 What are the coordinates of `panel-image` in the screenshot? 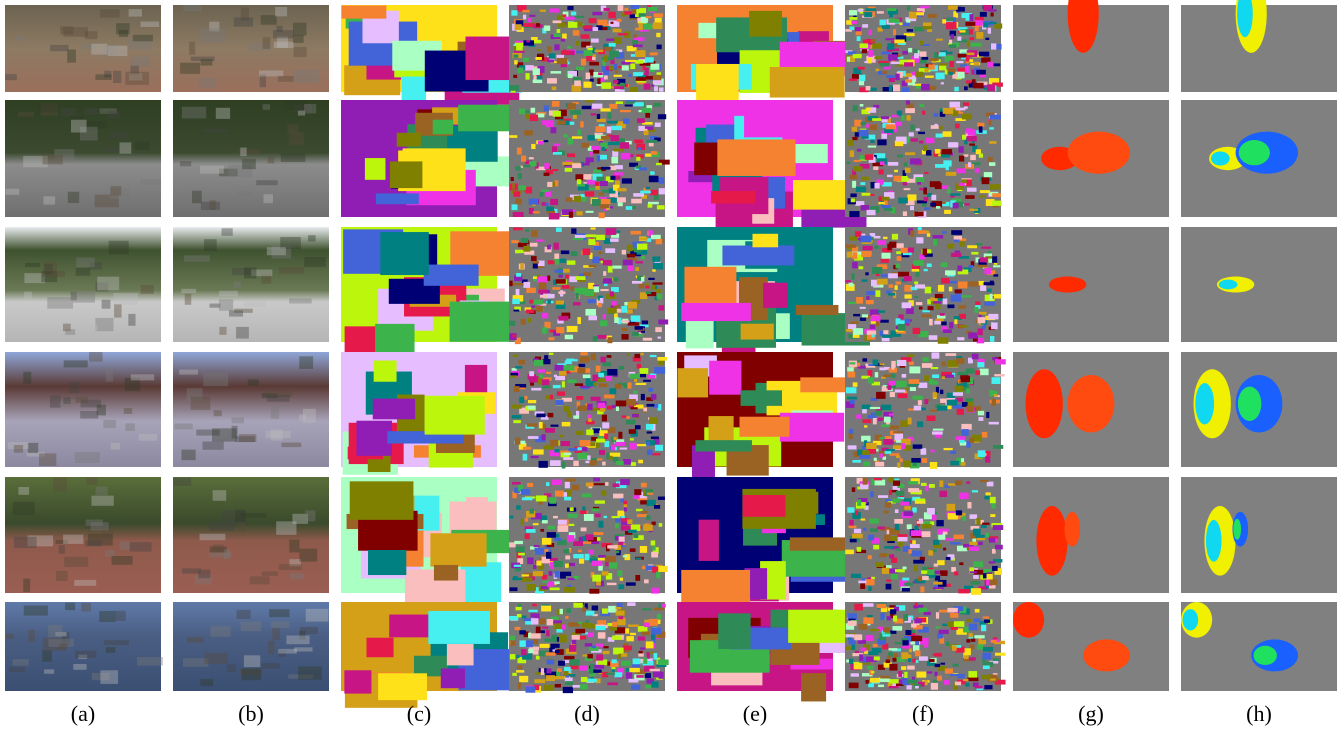 It's located at (1259, 46).